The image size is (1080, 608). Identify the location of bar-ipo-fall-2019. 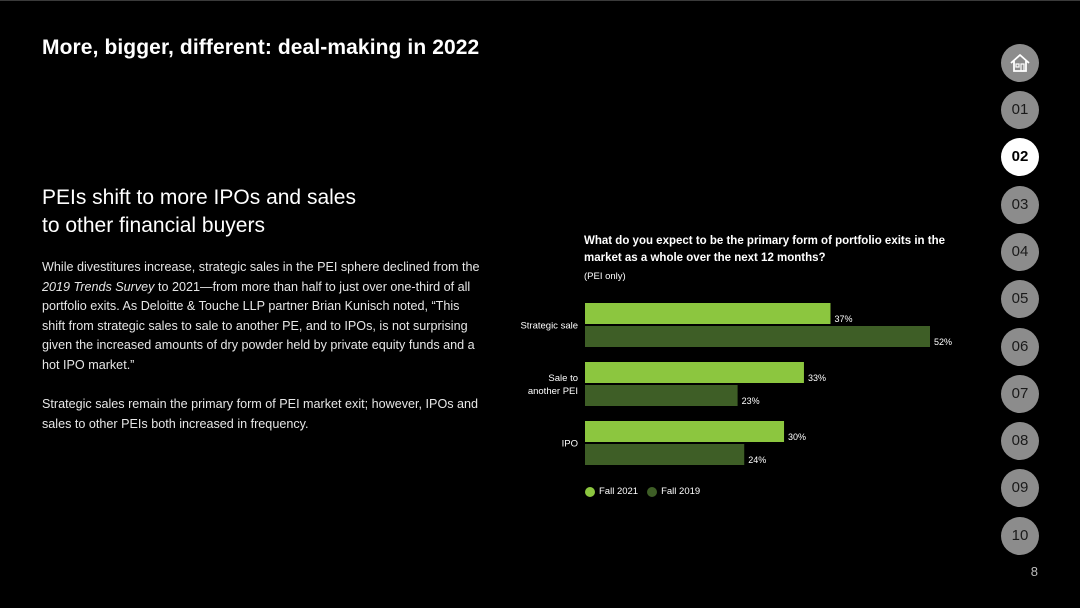
(665, 454).